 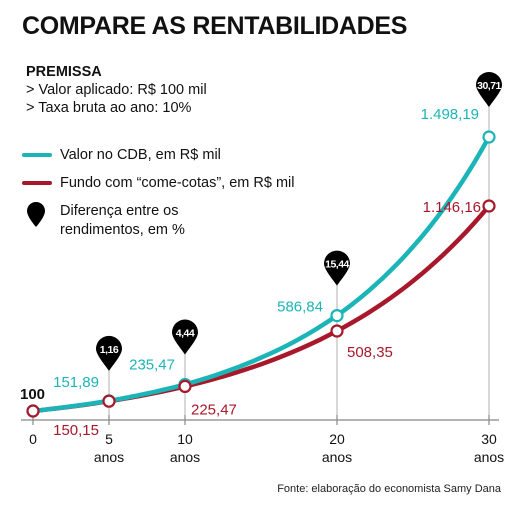 What do you see at coordinates (37, 155) in the screenshot?
I see `legend-swatch-cdb` at bounding box center [37, 155].